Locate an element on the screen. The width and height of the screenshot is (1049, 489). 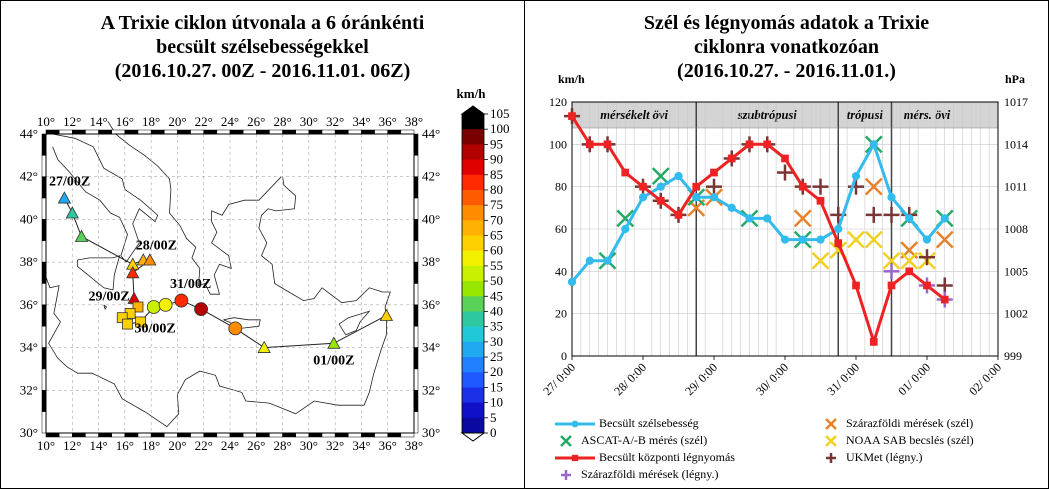
map-title-line-2: becsült szélsebességekkel is located at coordinates (262, 47).